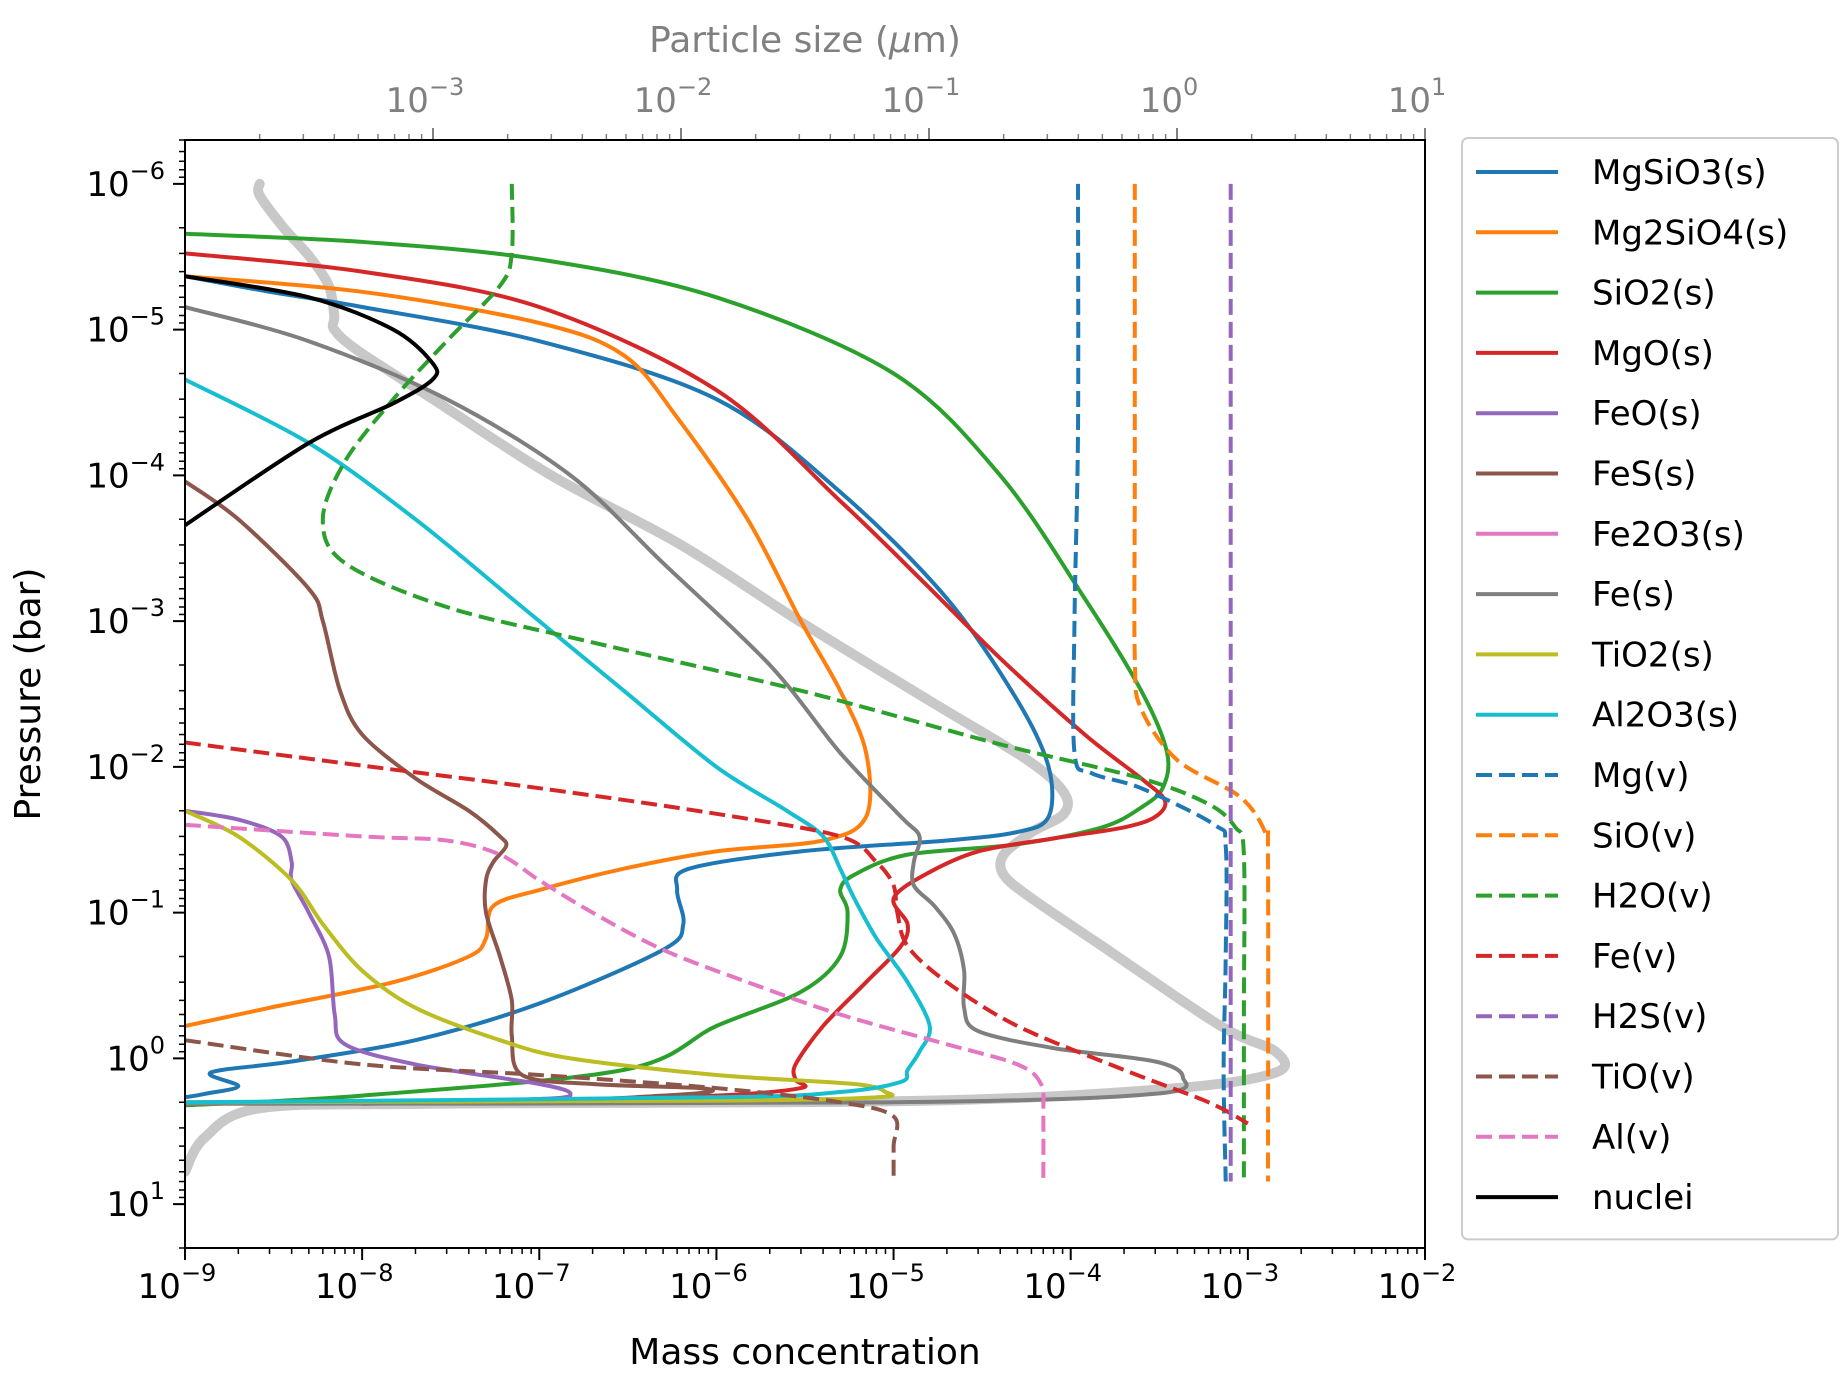  Describe the element at coordinates (673, 97) in the screenshot. I see `top-tick-label: 10⁻²` at that location.